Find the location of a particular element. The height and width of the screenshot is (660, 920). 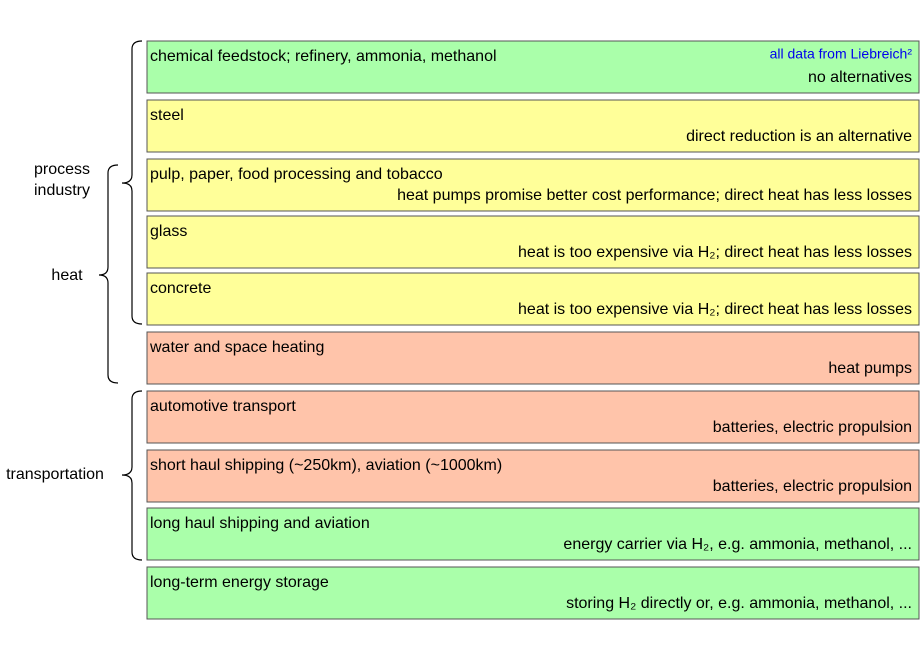

row-title: steel is located at coordinates (167, 115).